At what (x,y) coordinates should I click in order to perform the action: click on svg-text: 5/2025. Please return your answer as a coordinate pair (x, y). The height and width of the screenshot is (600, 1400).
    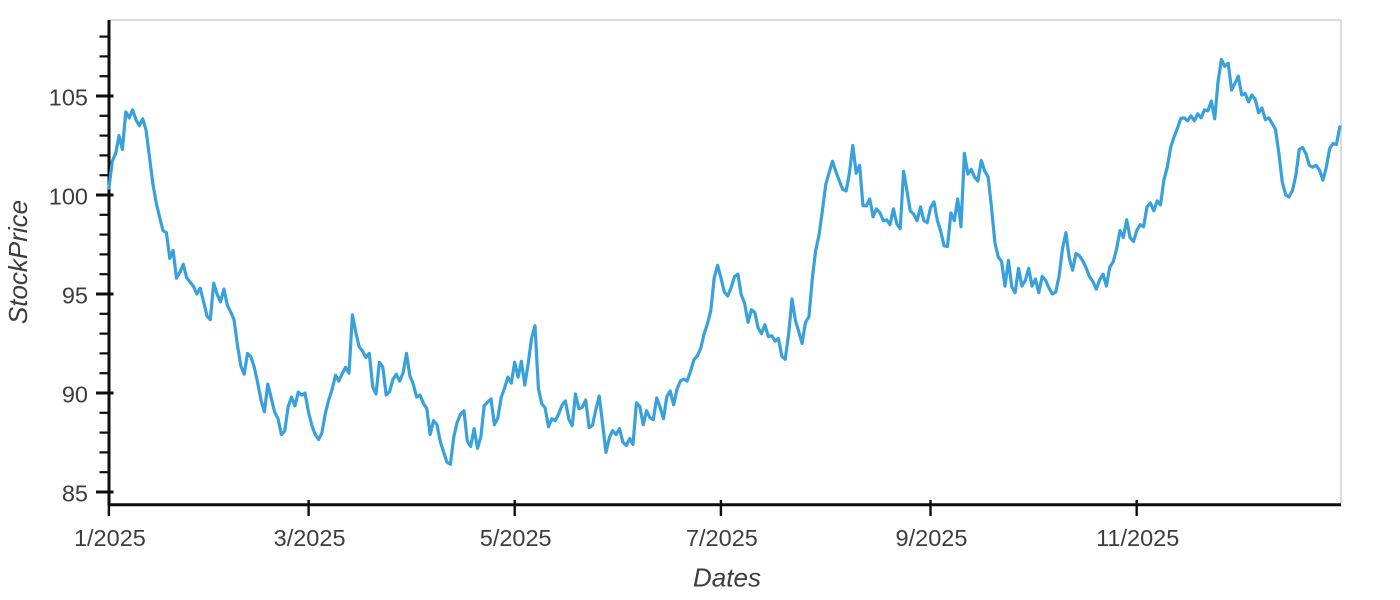
    Looking at the image, I should click on (516, 538).